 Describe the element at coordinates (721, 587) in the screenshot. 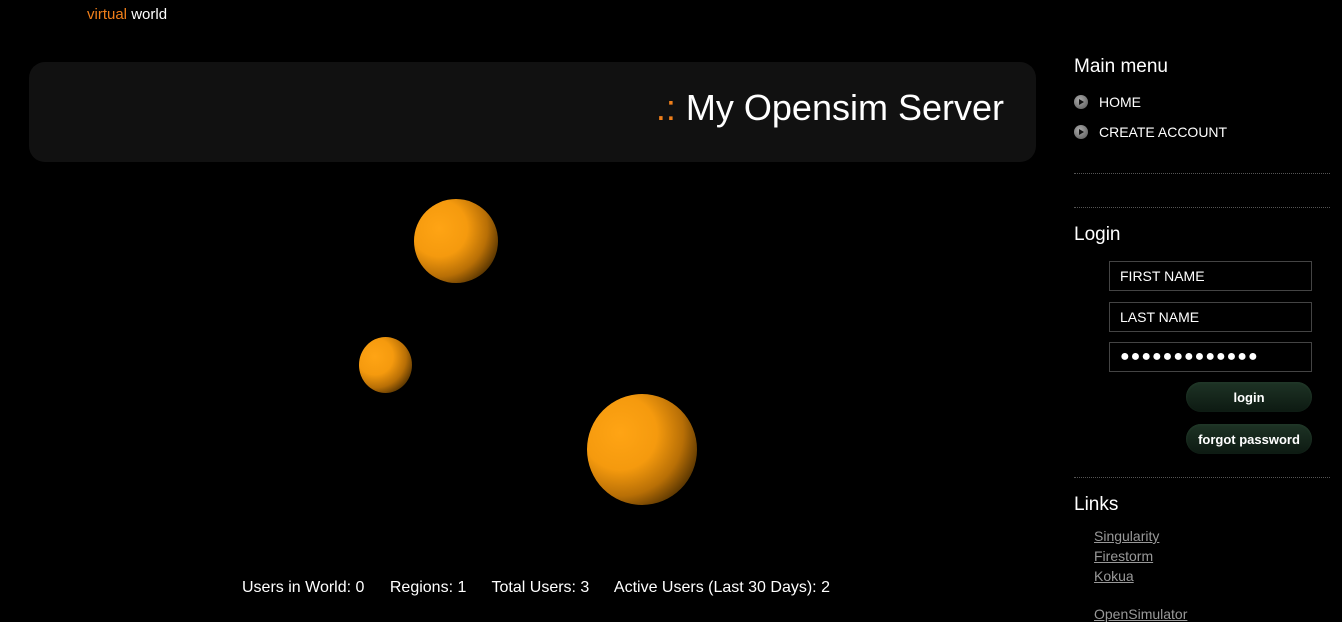

I see `stat-active-users: Active Users (Last 30 Days): 2` at that location.